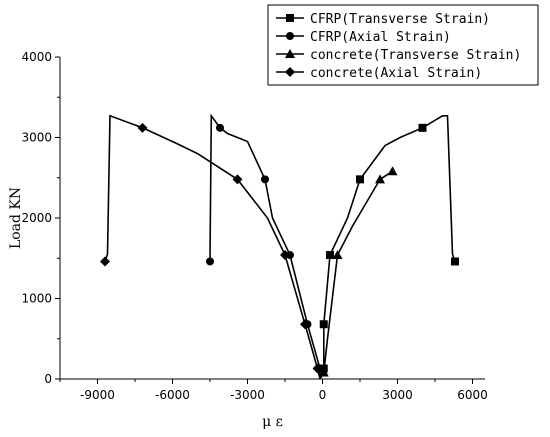  I want to click on y-ticks: 0 1000 2000 3000 4000, so click(40, 218).